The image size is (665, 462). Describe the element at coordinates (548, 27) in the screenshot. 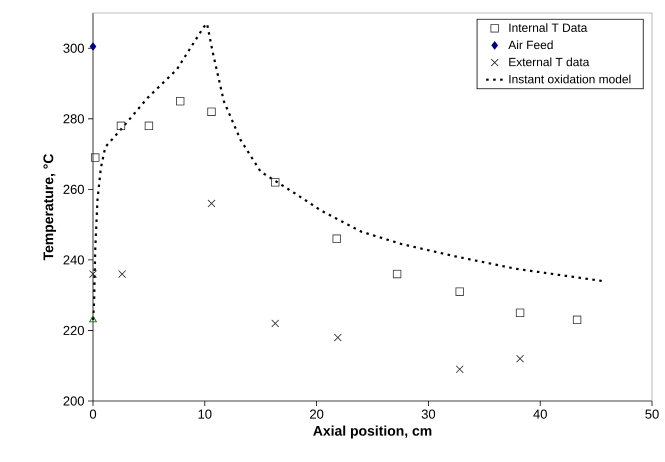

I see `legend-label: Internal T Data` at that location.